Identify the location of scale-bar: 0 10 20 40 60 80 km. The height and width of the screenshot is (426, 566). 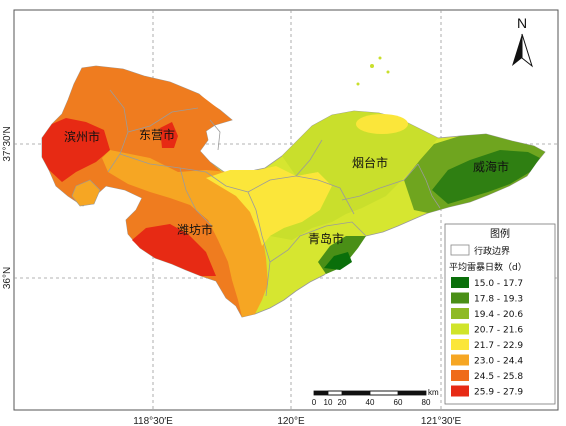
(375, 397).